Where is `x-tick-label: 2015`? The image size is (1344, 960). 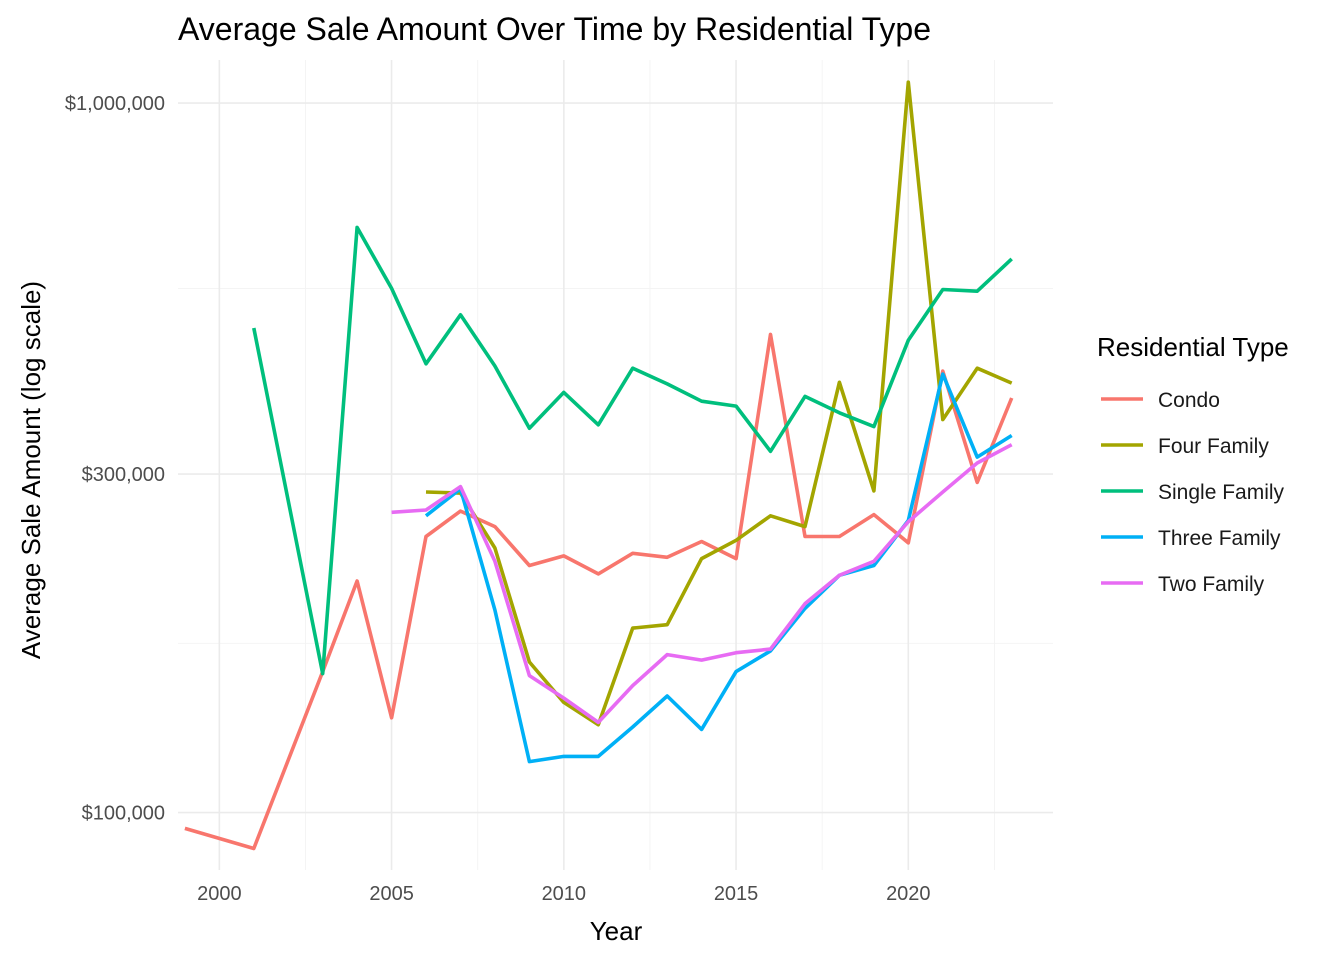
x-tick-label: 2015 is located at coordinates (736, 894).